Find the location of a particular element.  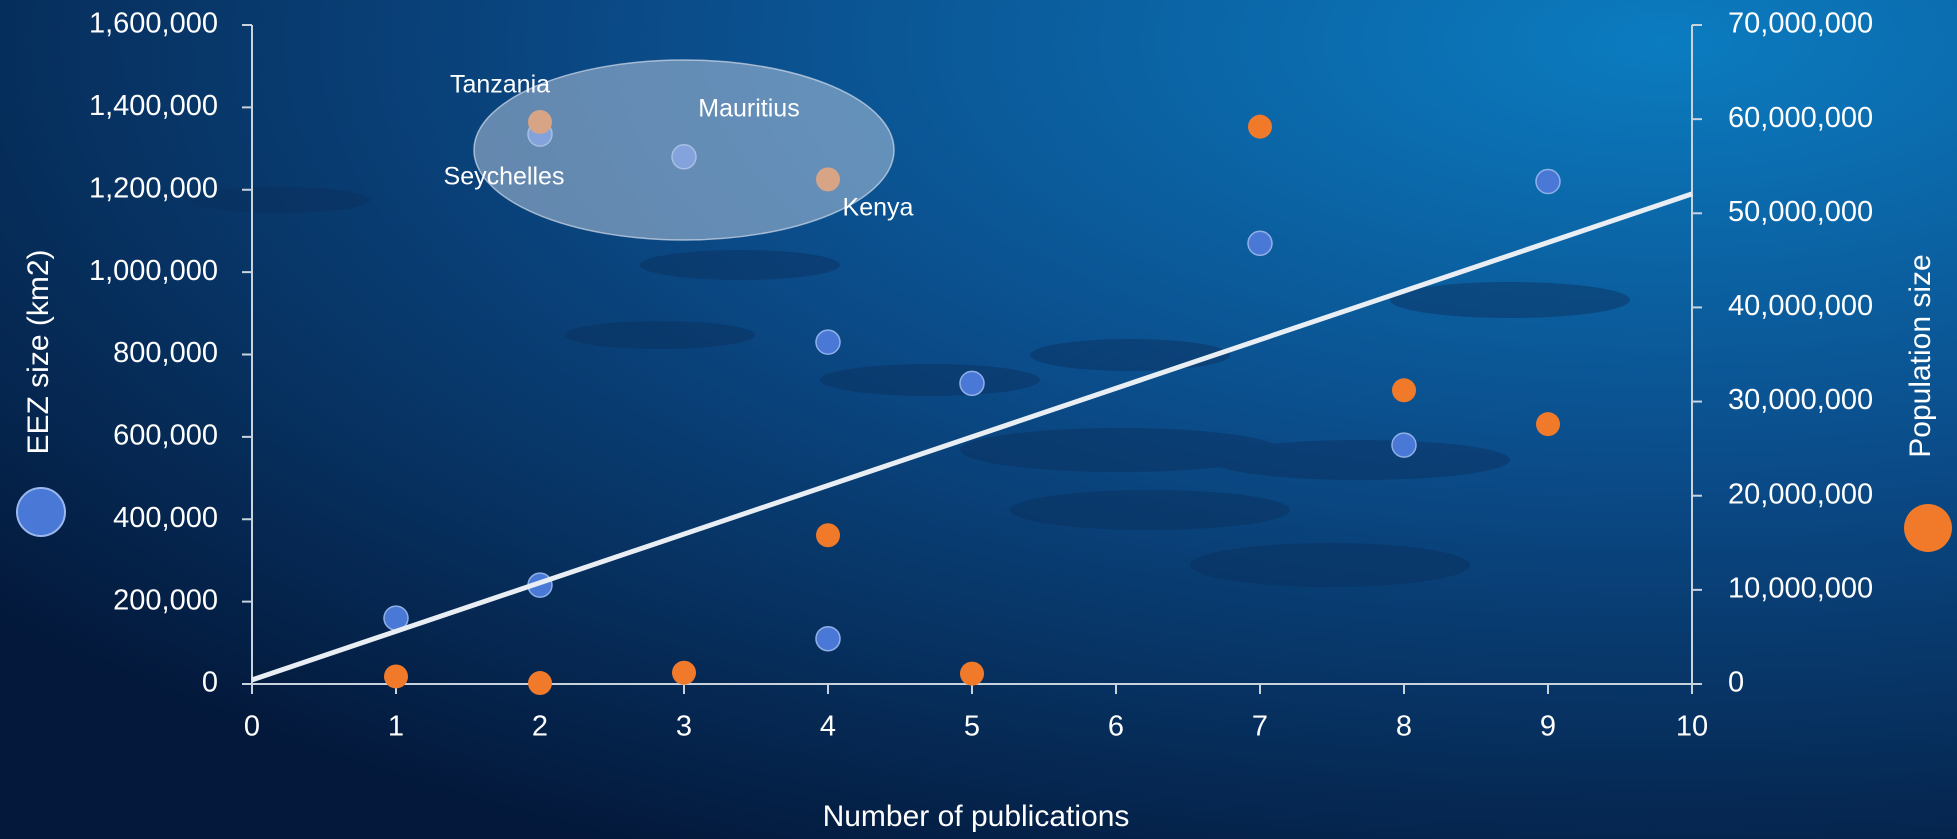

x-tick-label: 0 is located at coordinates (252, 727).